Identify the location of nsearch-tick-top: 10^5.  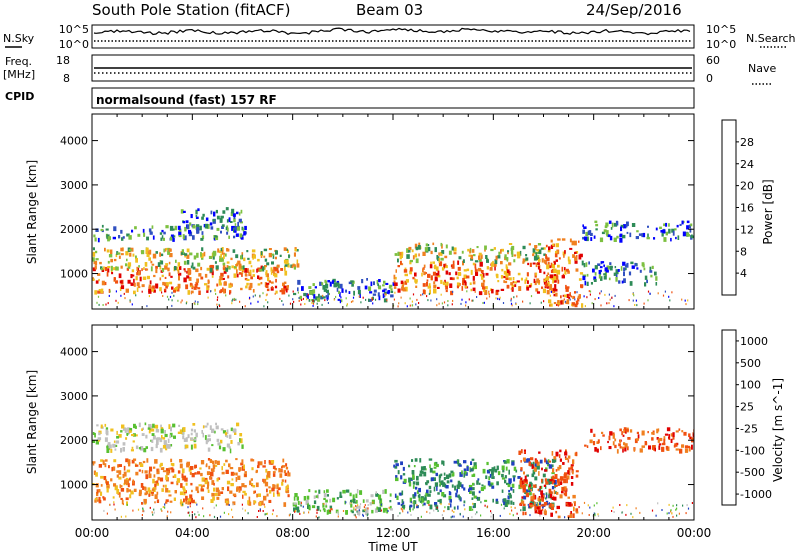
(721, 29).